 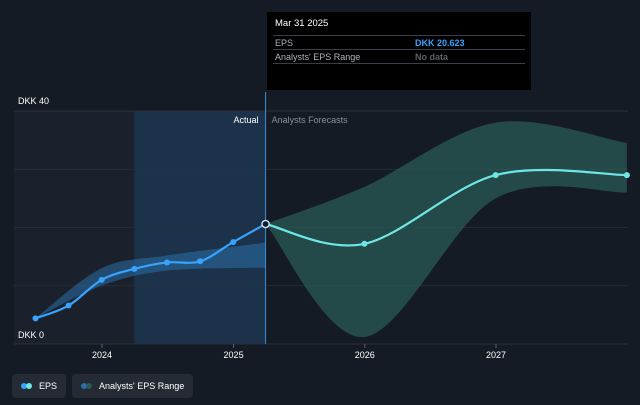 I want to click on eps-forecast-line, so click(x=446, y=207).